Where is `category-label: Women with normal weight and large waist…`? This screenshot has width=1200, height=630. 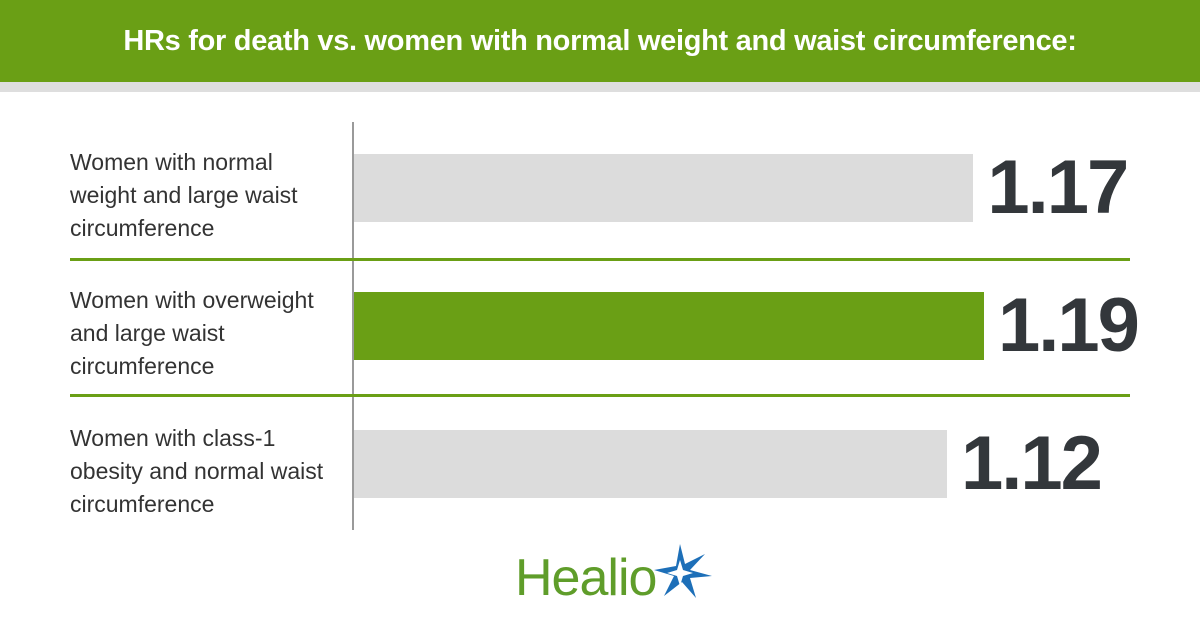 category-label: Women with normal weight and large waist… is located at coordinates (184, 195).